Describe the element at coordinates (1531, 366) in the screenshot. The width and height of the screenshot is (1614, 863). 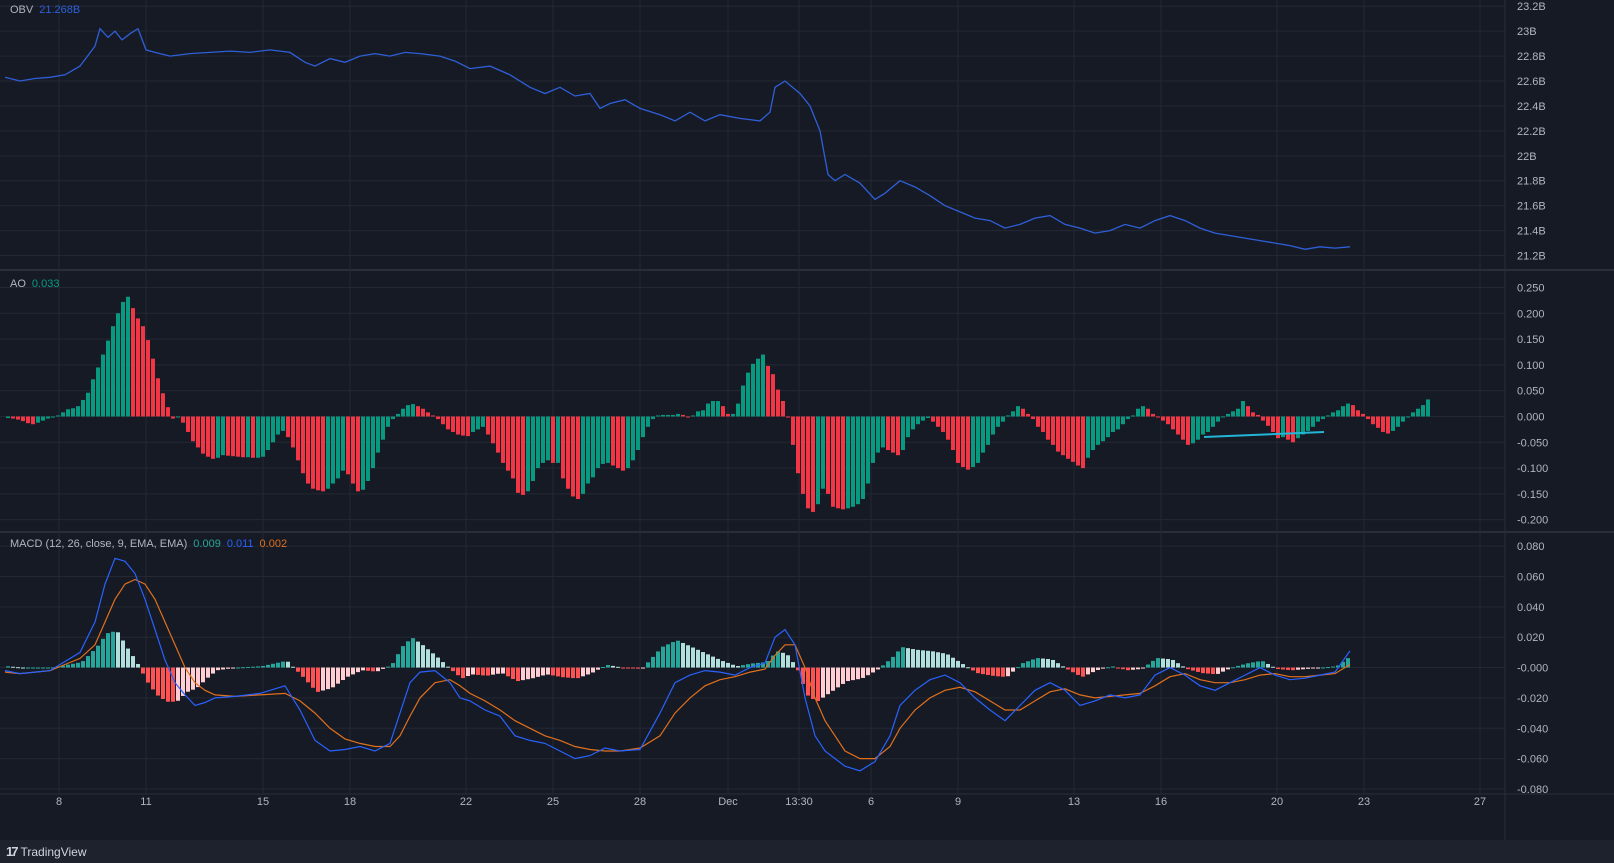
I see `y-axis-tick: 0.100` at that location.